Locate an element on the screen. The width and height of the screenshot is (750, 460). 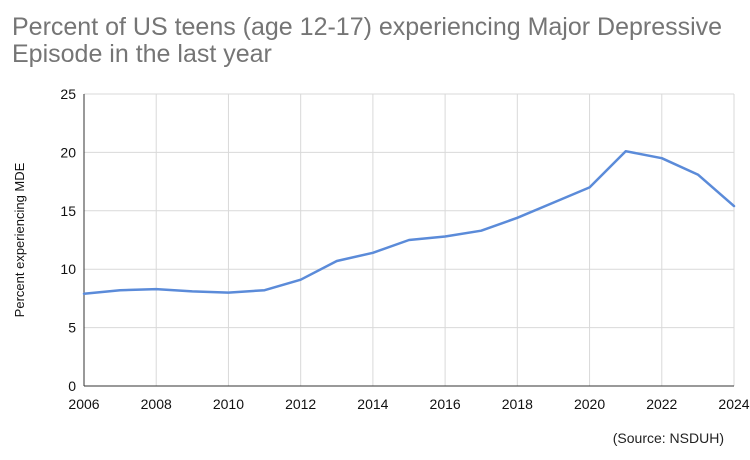
x-tick-label: 2006 is located at coordinates (83, 404).